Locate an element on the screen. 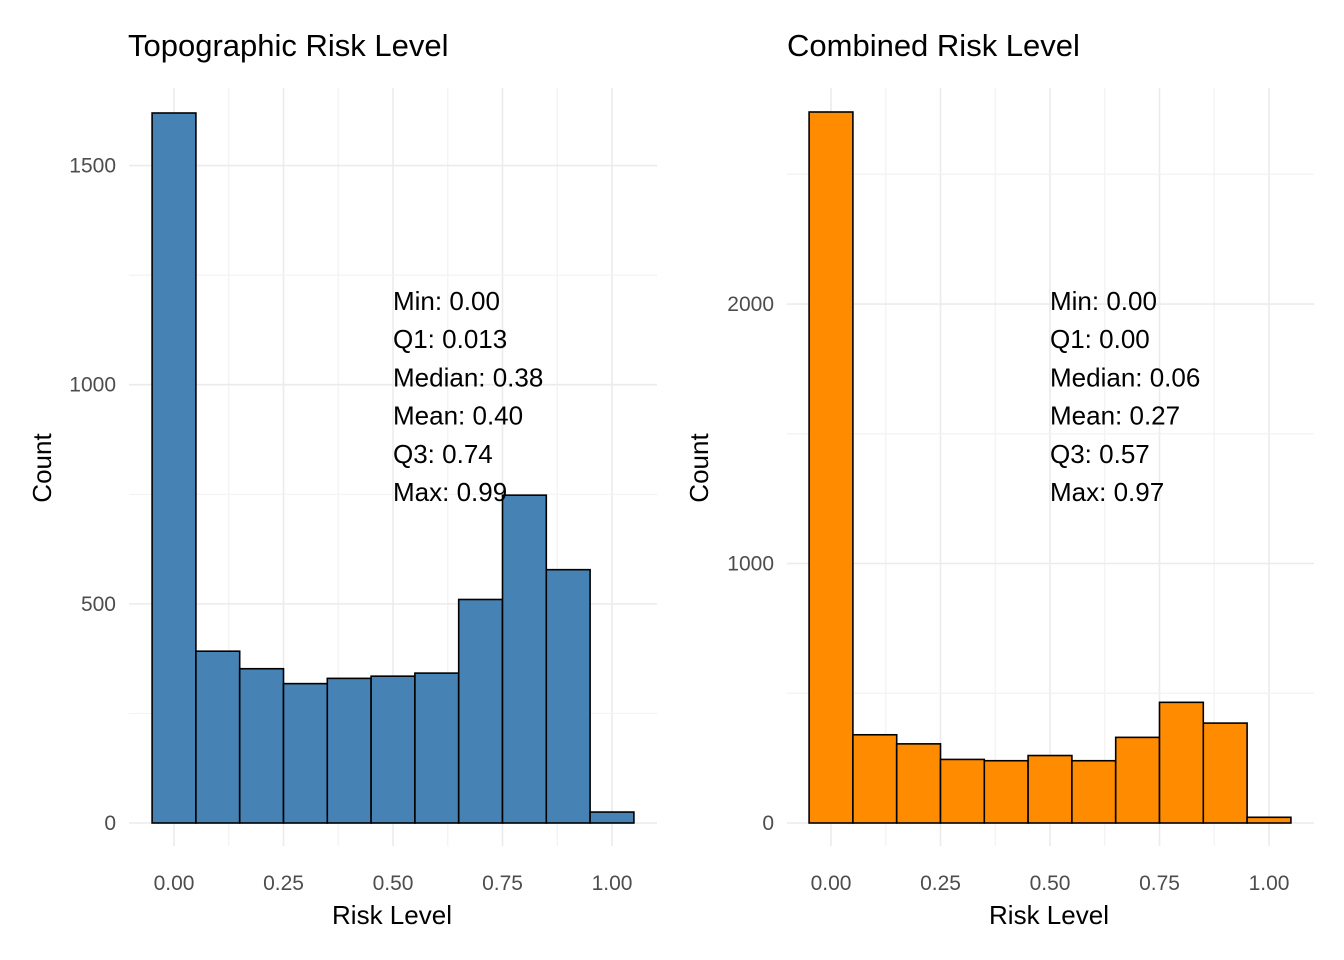 This screenshot has height=960, width=1344. stat-line: Mean: 0.40 is located at coordinates (458, 416).